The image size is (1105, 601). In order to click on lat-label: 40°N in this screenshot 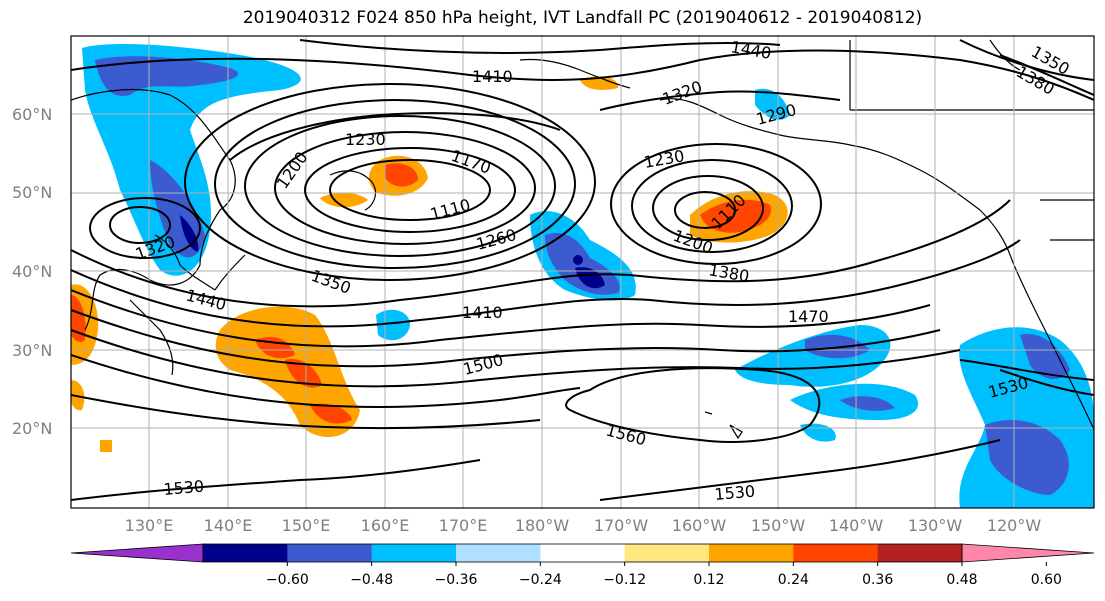, I will do `click(32, 271)`.